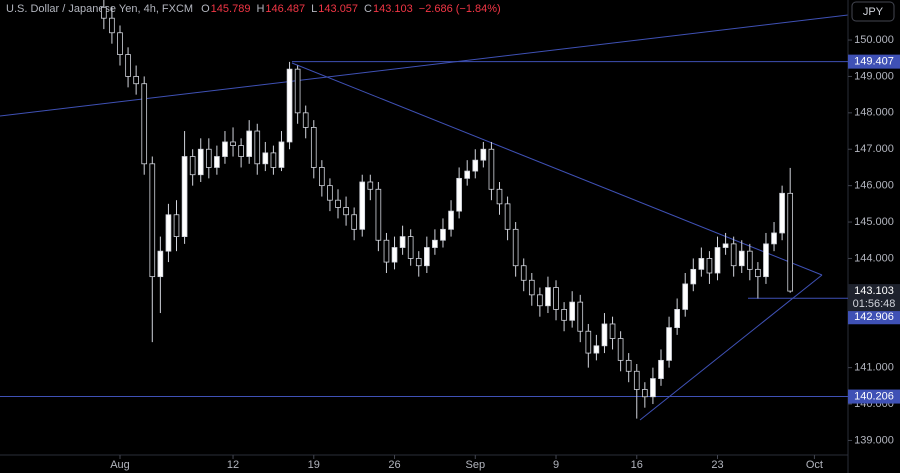  Describe the element at coordinates (874, 149) in the screenshot. I see `y-tick-label: 147.000` at that location.